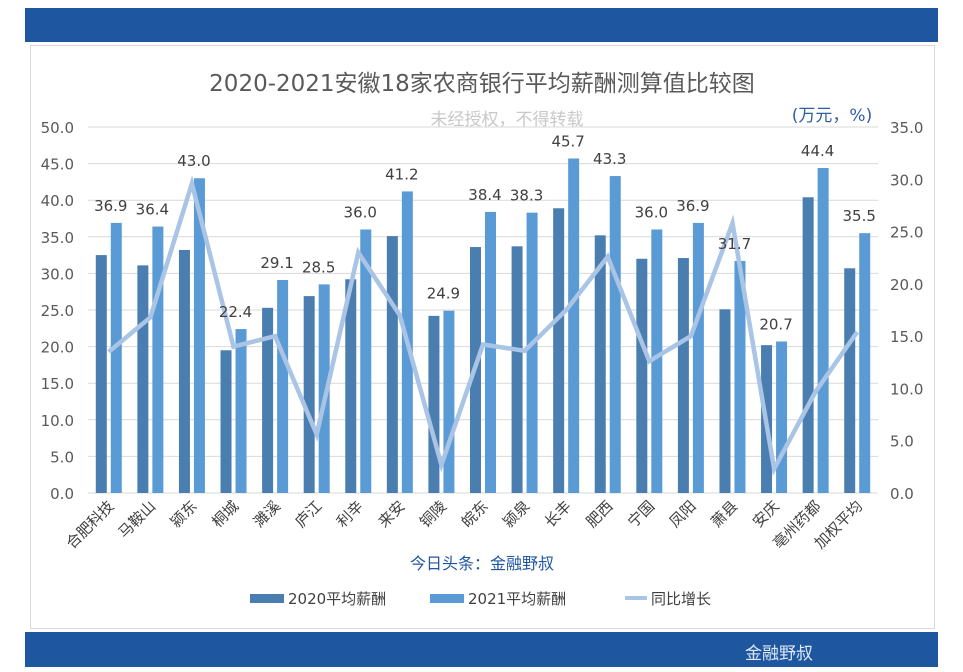 This screenshot has width=963, height=672. Describe the element at coordinates (62, 494) in the screenshot. I see `y-left-tick-label: 0.0` at that location.